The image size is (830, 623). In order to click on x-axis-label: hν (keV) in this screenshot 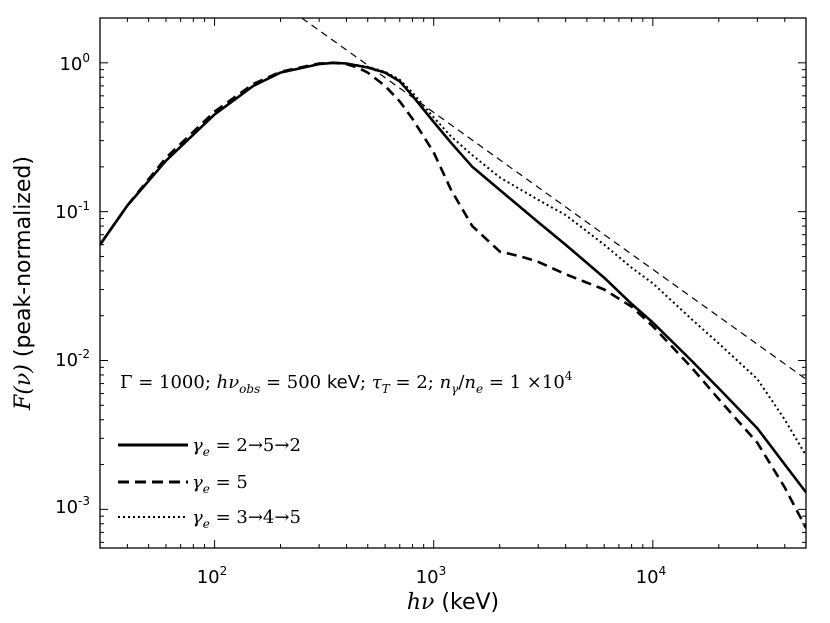, I will do `click(453, 602)`.